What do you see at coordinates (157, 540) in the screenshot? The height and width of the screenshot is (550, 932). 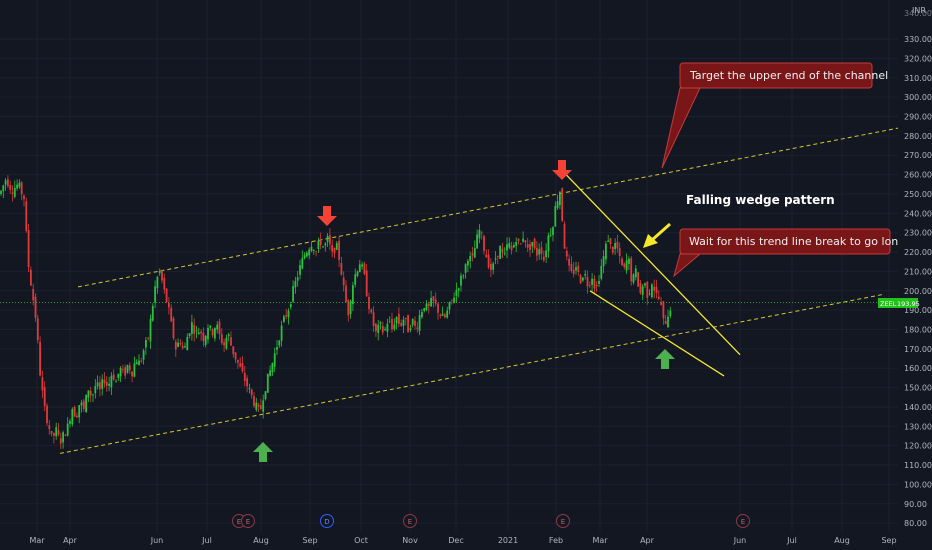 I see `time-tick-label: Jun` at bounding box center [157, 540].